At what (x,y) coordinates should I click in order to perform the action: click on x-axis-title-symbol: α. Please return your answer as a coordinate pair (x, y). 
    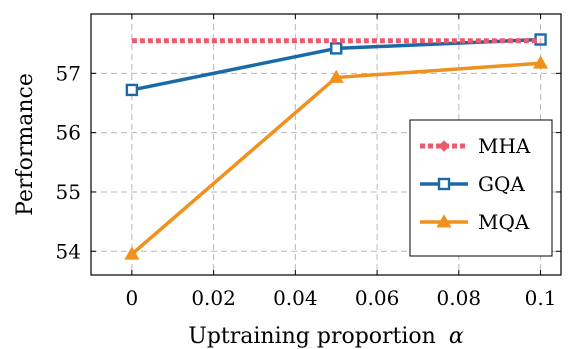
    Looking at the image, I should click on (456, 336).